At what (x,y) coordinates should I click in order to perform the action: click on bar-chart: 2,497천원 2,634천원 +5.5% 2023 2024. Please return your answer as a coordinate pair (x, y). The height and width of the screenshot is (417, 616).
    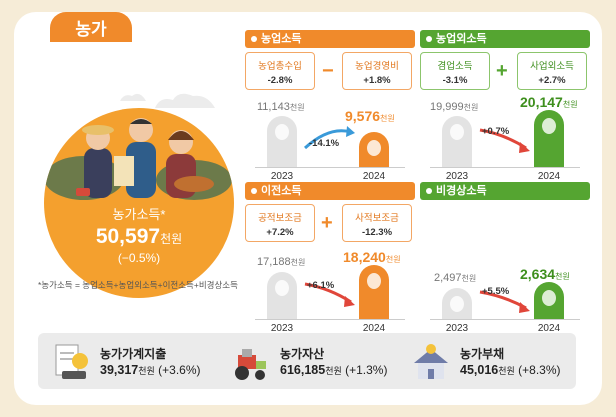
    Looking at the image, I should click on (505, 289).